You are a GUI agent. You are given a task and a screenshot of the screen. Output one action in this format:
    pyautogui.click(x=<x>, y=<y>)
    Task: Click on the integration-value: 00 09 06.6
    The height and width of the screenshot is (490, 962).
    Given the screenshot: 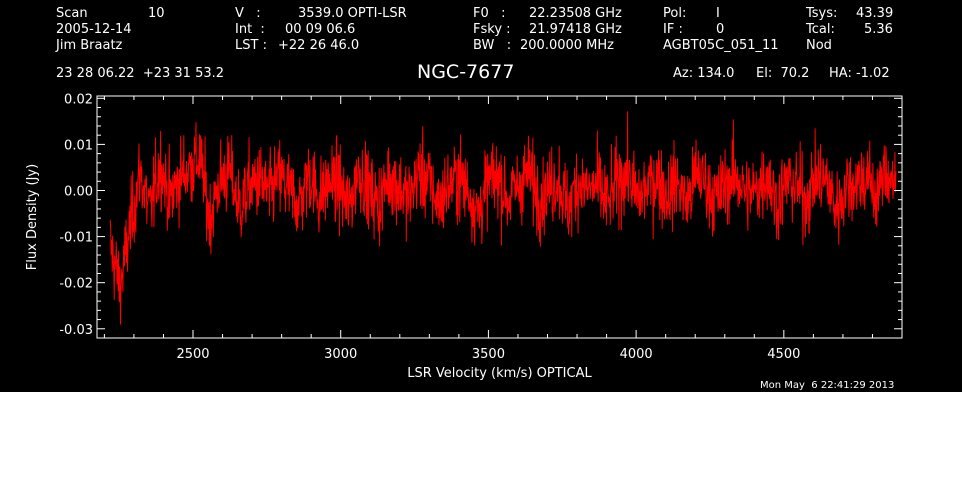 What is the action you would take?
    pyautogui.click(x=320, y=29)
    